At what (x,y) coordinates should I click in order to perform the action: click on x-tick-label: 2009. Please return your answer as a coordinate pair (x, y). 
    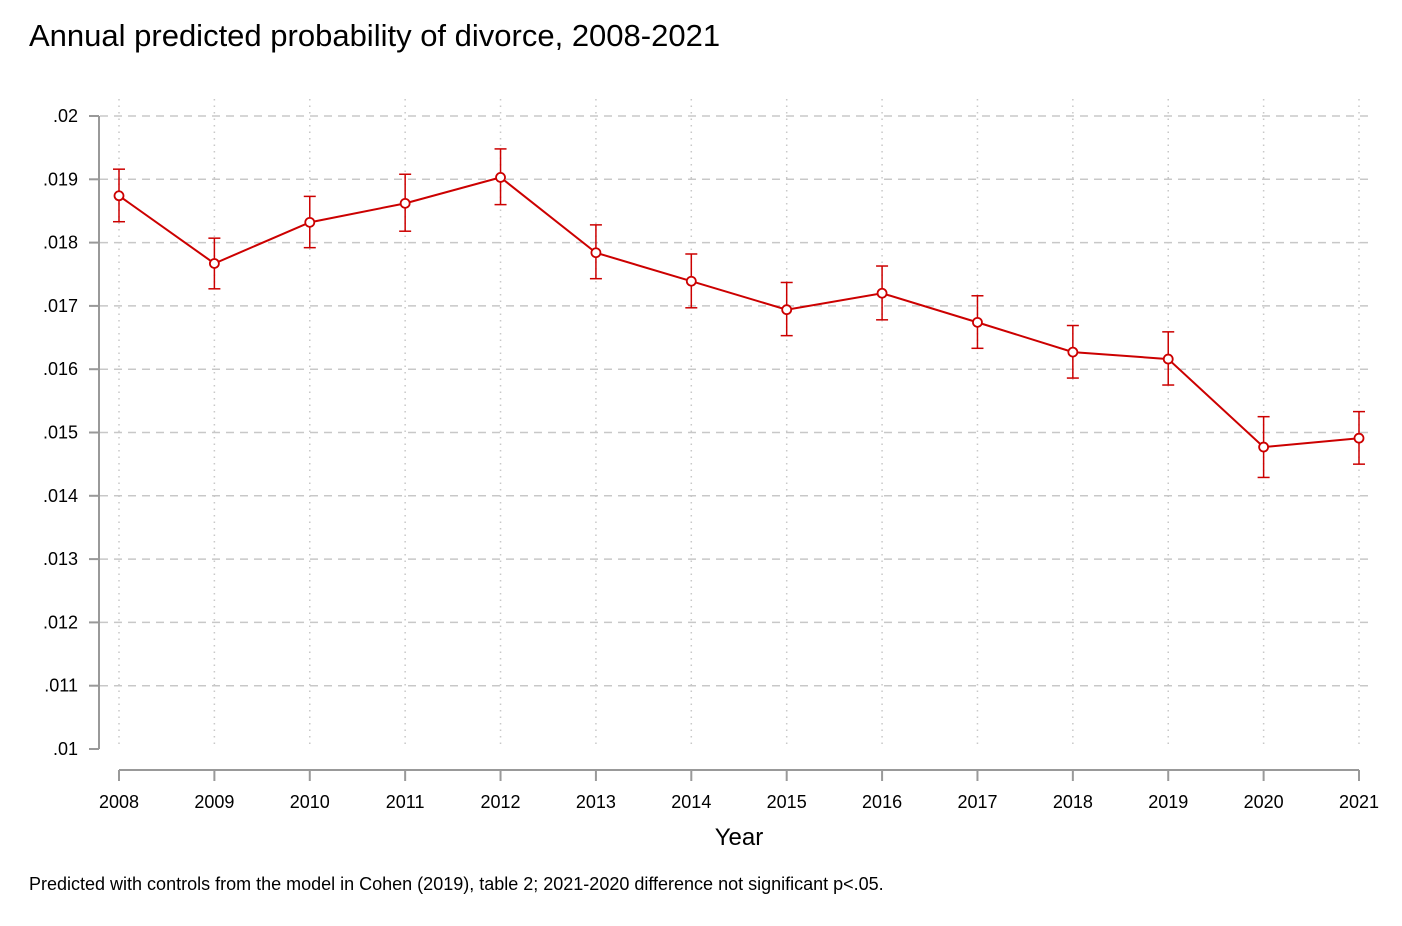
    Looking at the image, I should click on (214, 802).